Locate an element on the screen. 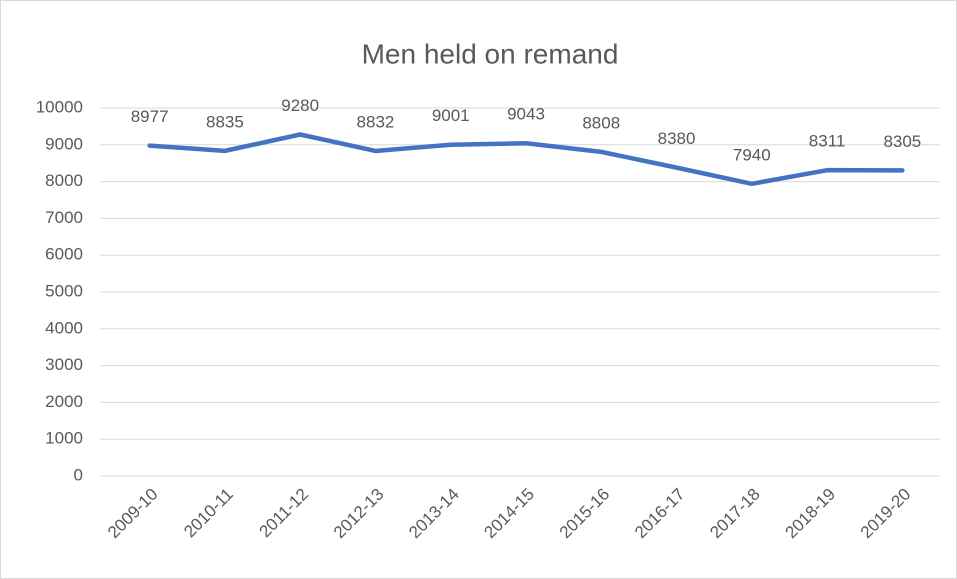 This screenshot has width=957, height=579. chart-title: Men held on remand is located at coordinates (490, 53).